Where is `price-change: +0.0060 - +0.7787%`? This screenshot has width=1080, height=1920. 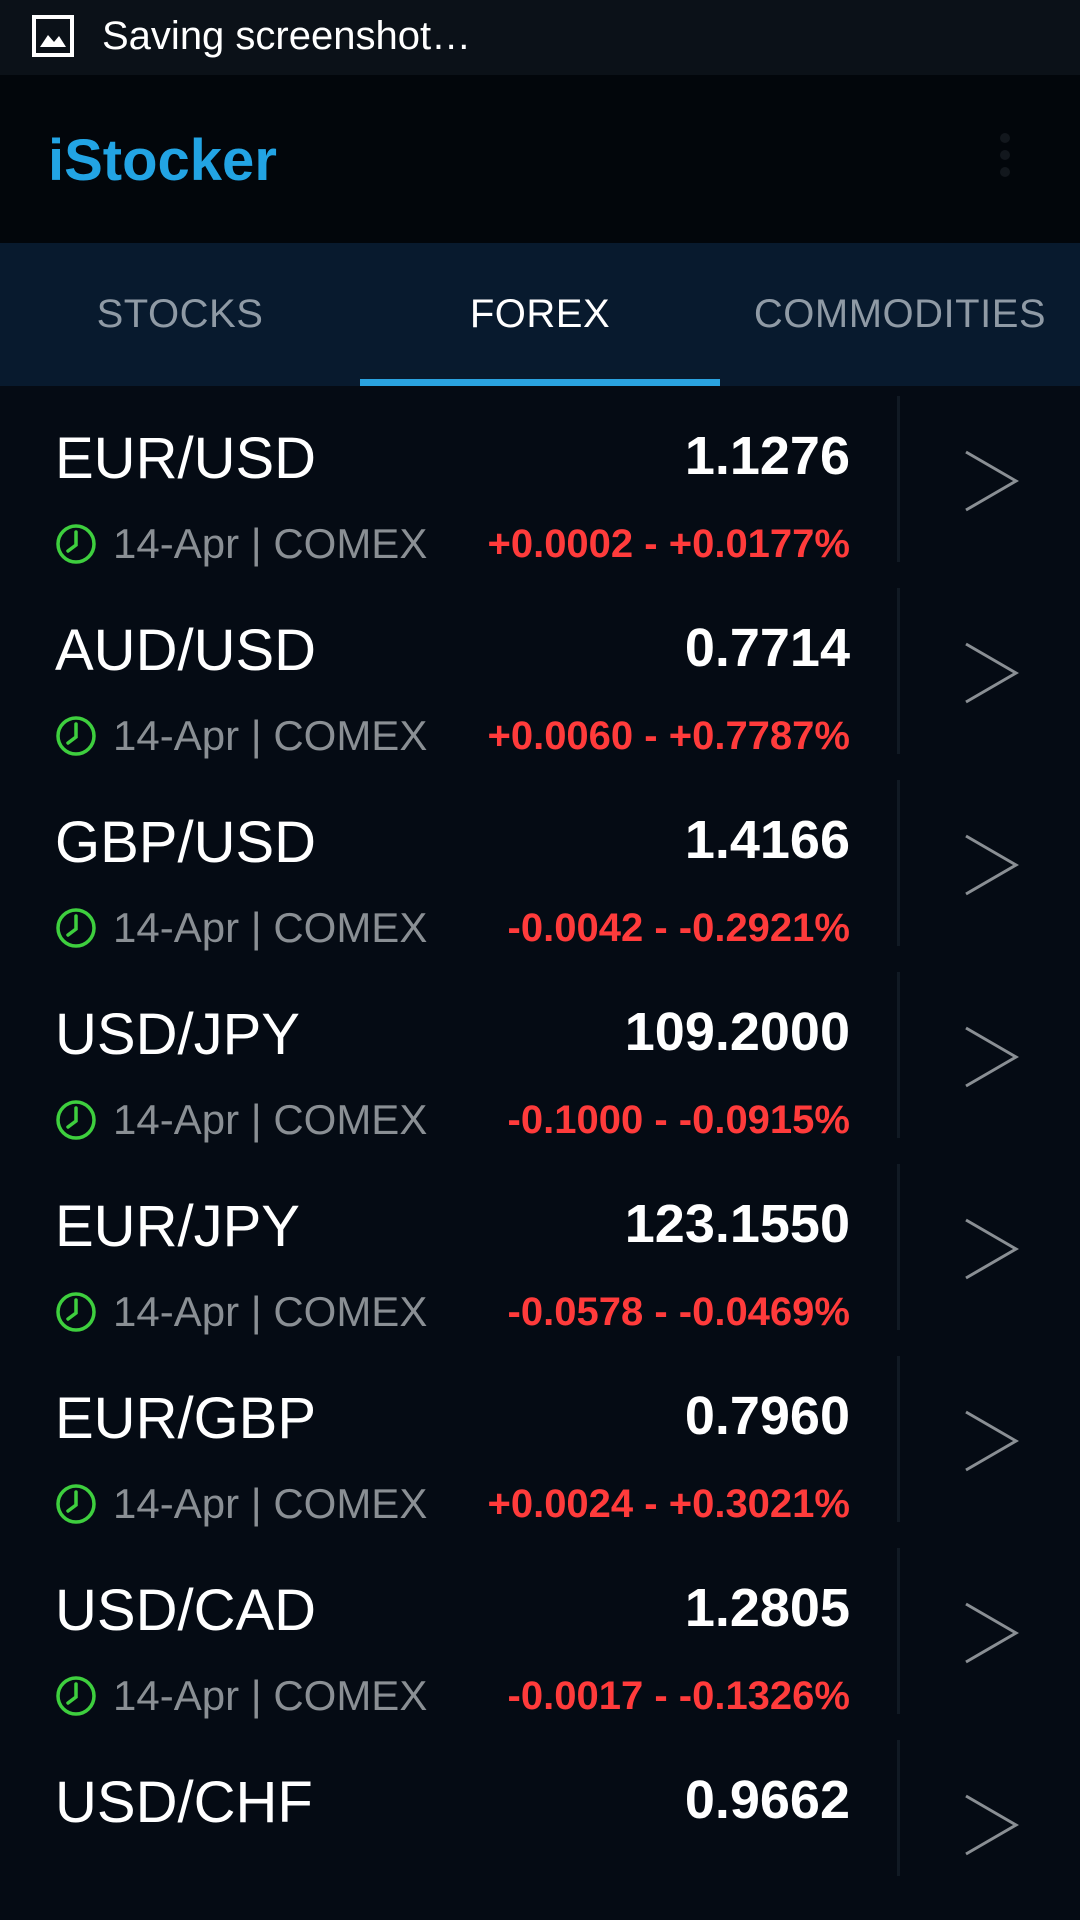
price-change: +0.0060 - +0.7787% is located at coordinates (668, 736).